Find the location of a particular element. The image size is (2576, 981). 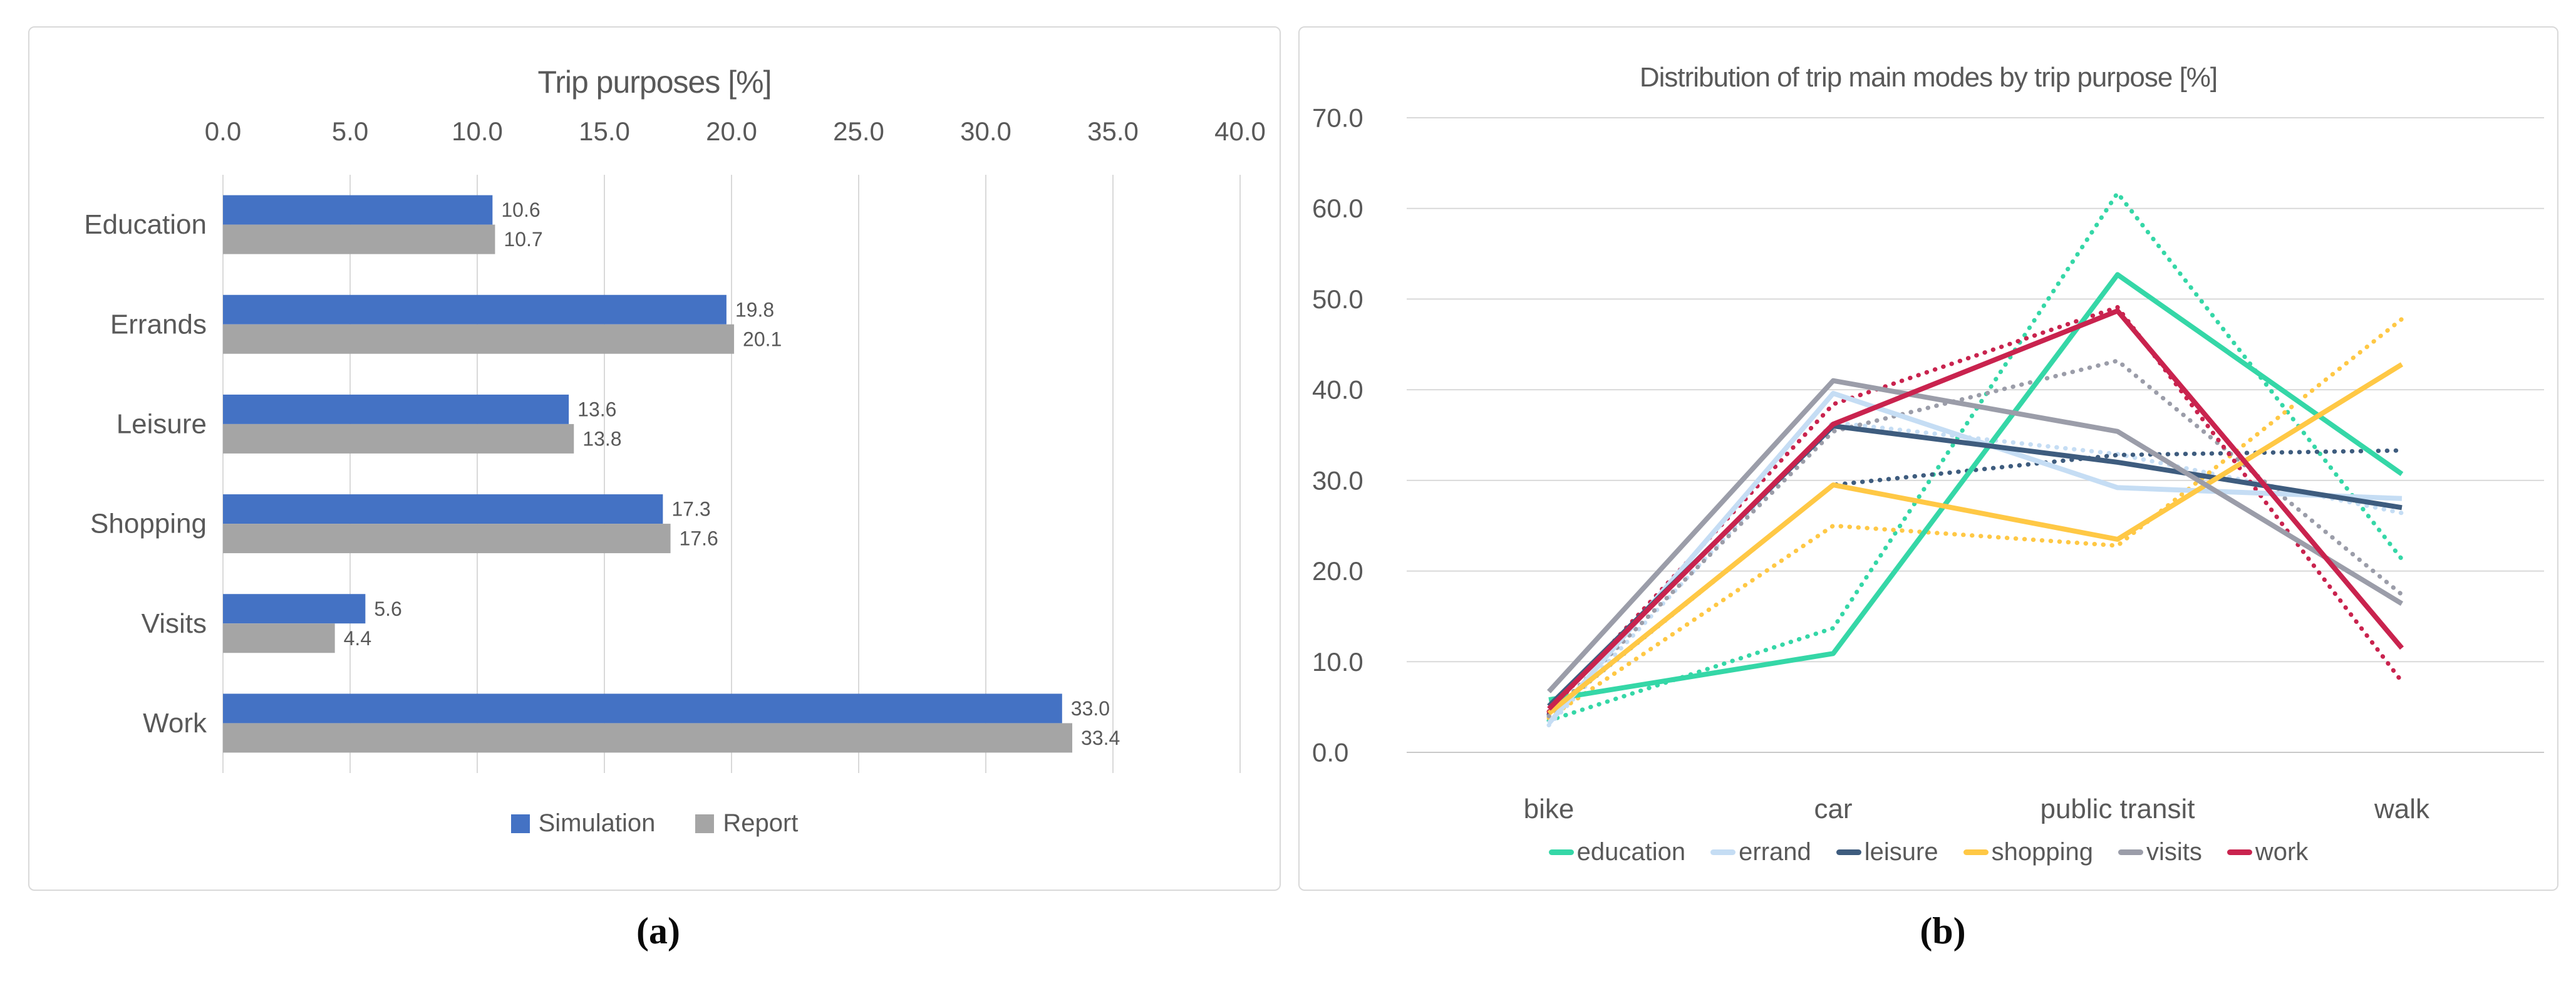

bar-value-label: 13.8 is located at coordinates (601, 438).